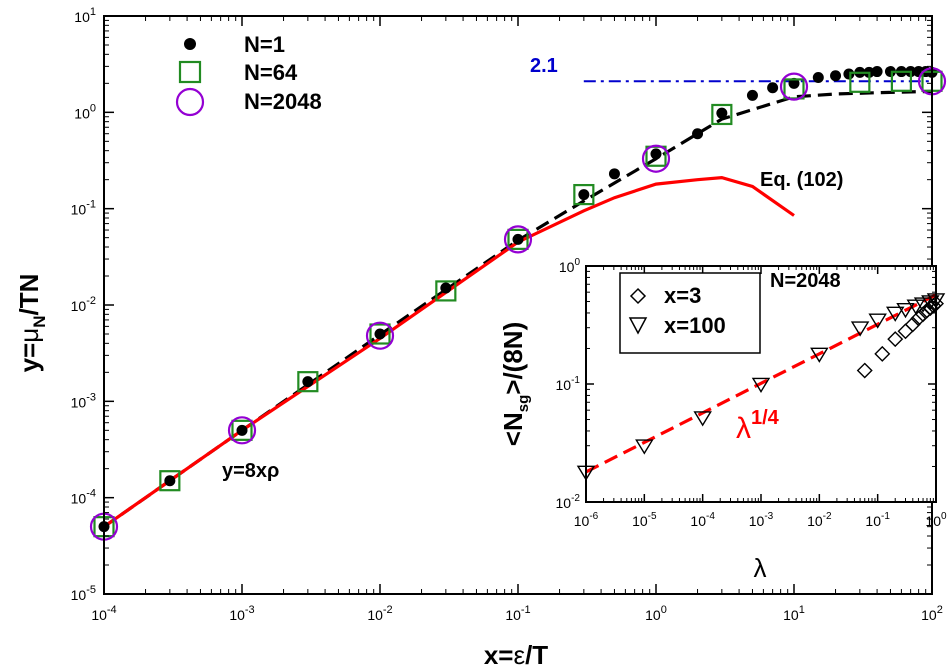  I want to click on inset-legend-label-x3: x=3, so click(682, 295).